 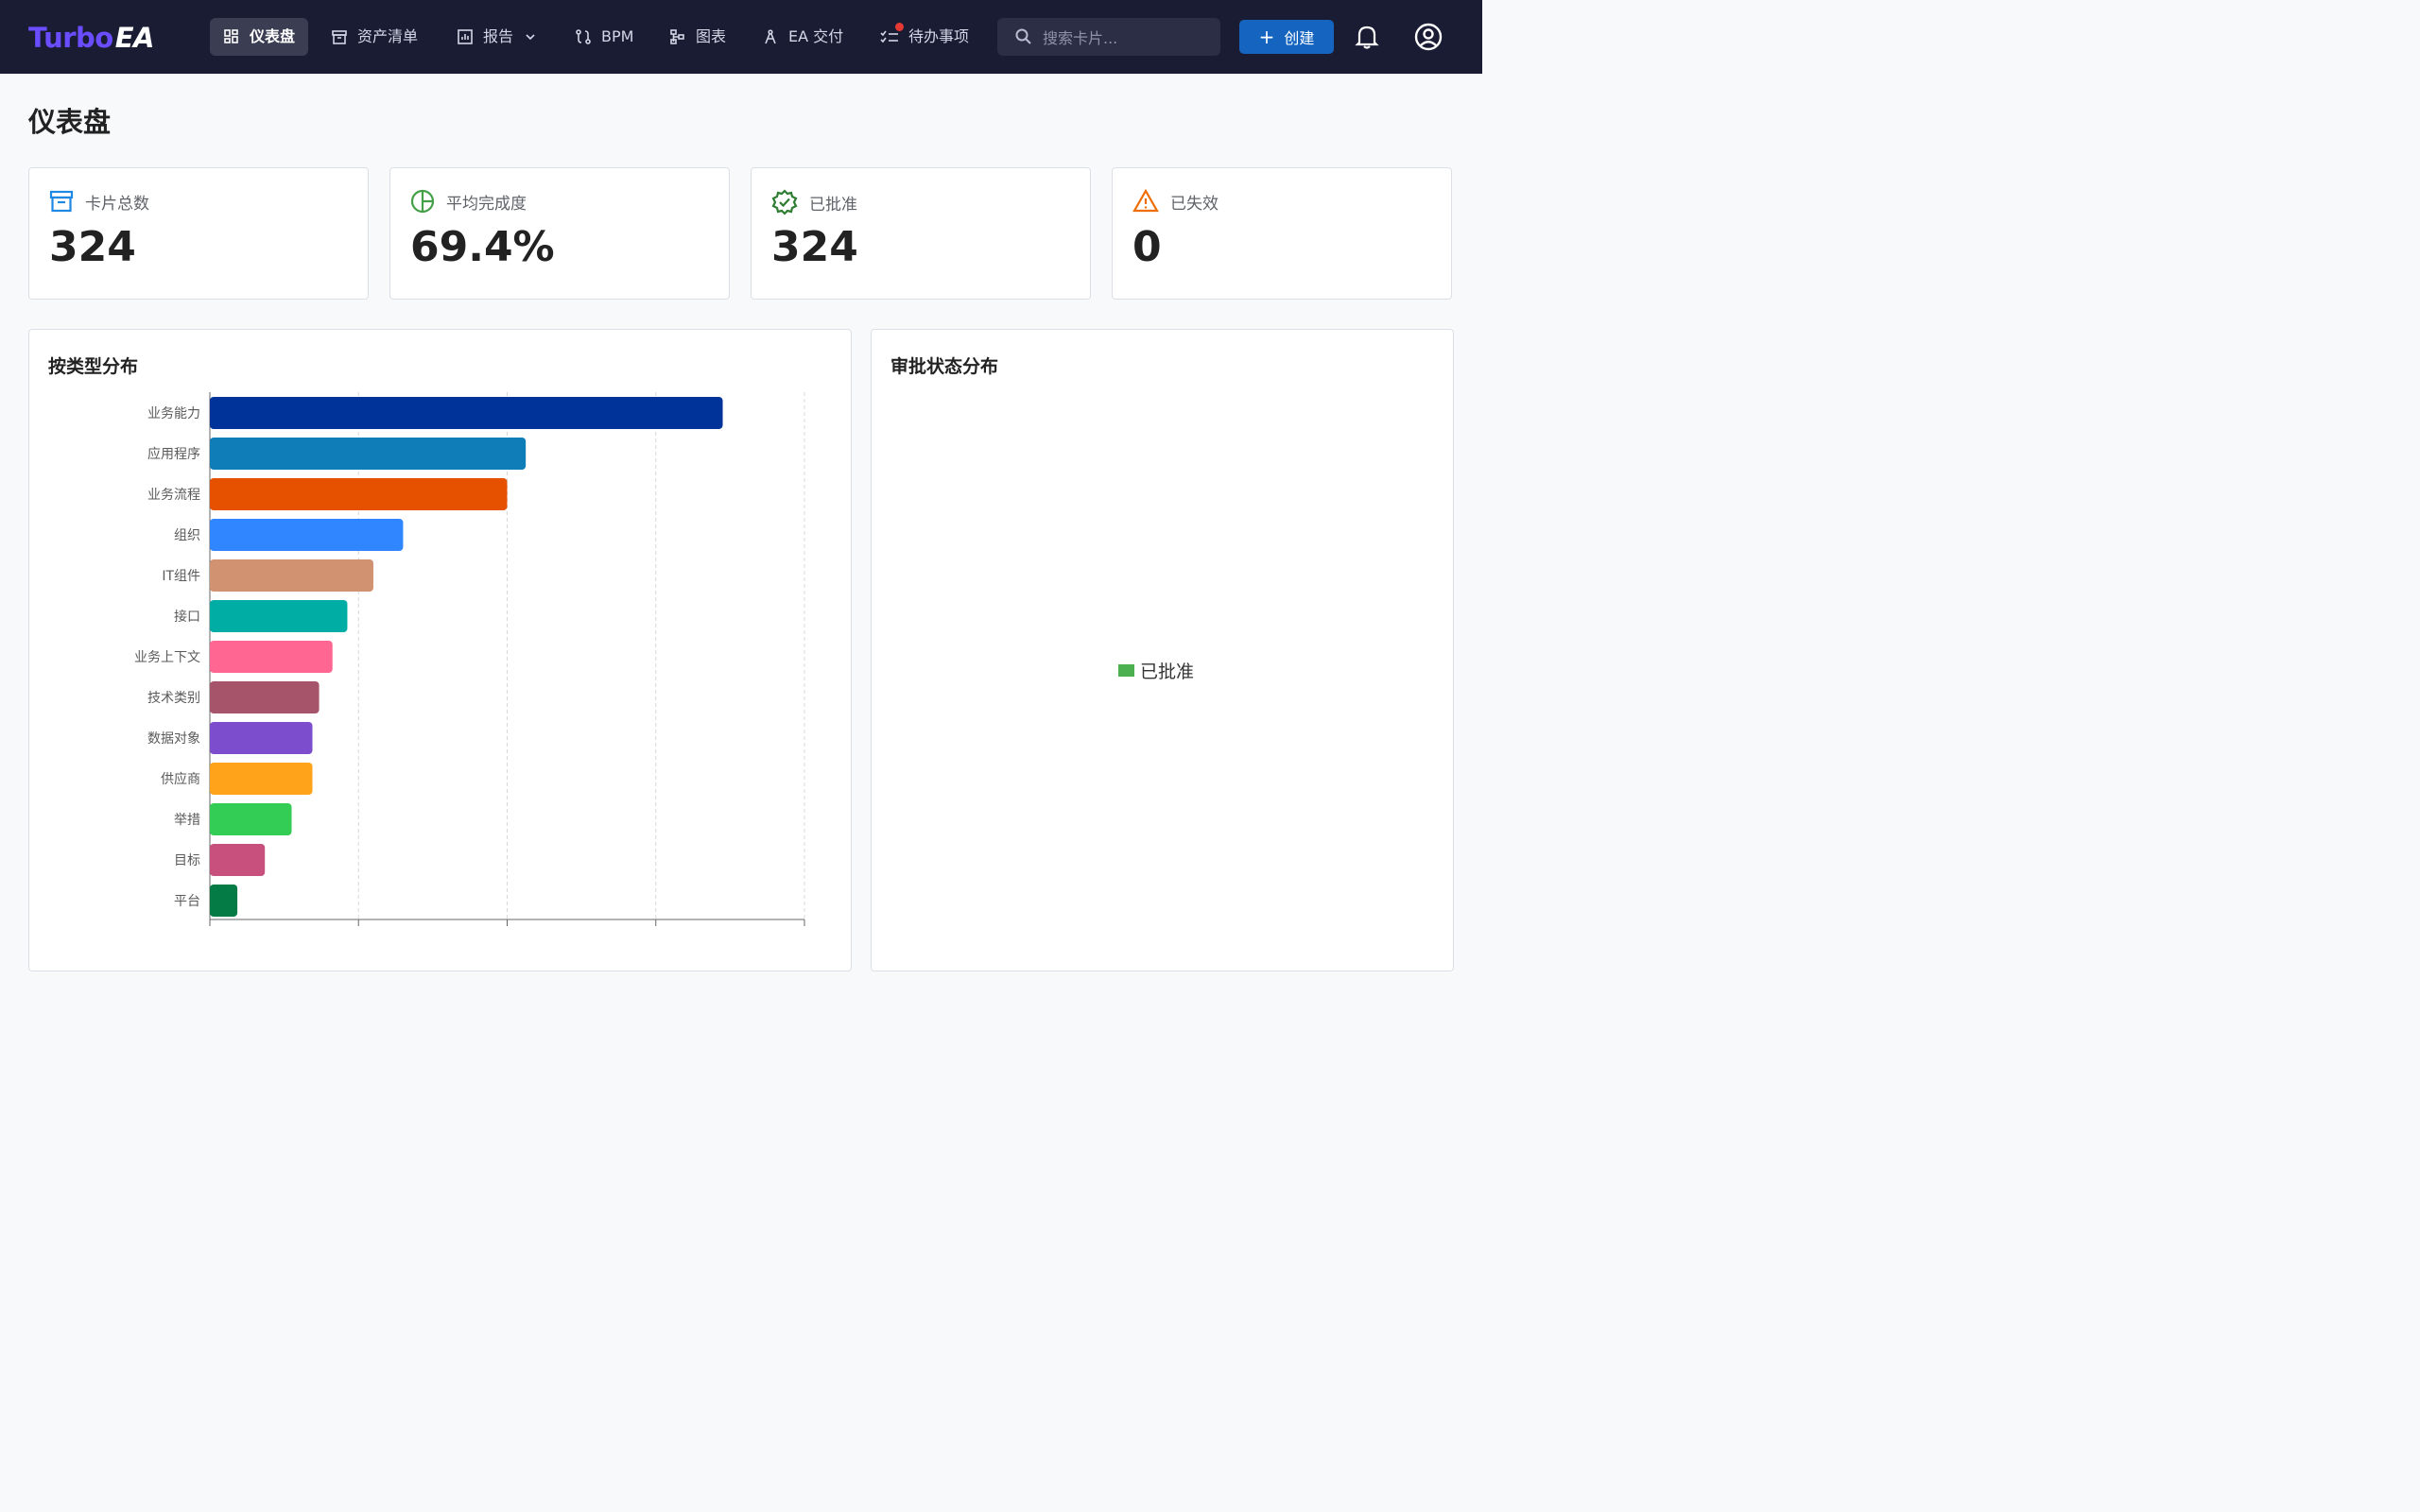 What do you see at coordinates (583, 36) in the screenshot?
I see `bpm-icon` at bounding box center [583, 36].